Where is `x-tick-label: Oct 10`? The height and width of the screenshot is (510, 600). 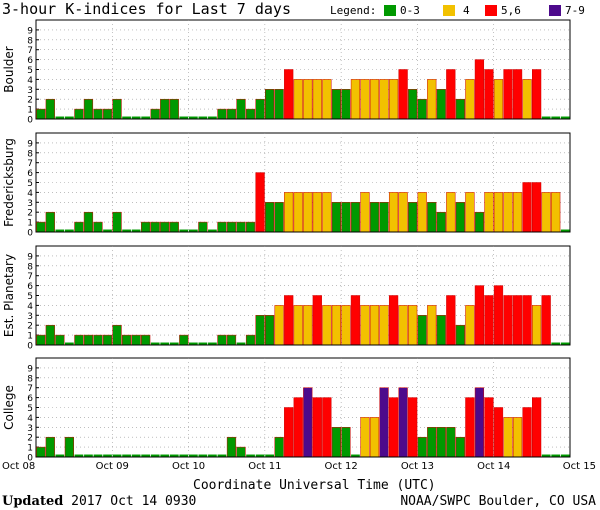 x-tick-label: Oct 10 is located at coordinates (188, 466).